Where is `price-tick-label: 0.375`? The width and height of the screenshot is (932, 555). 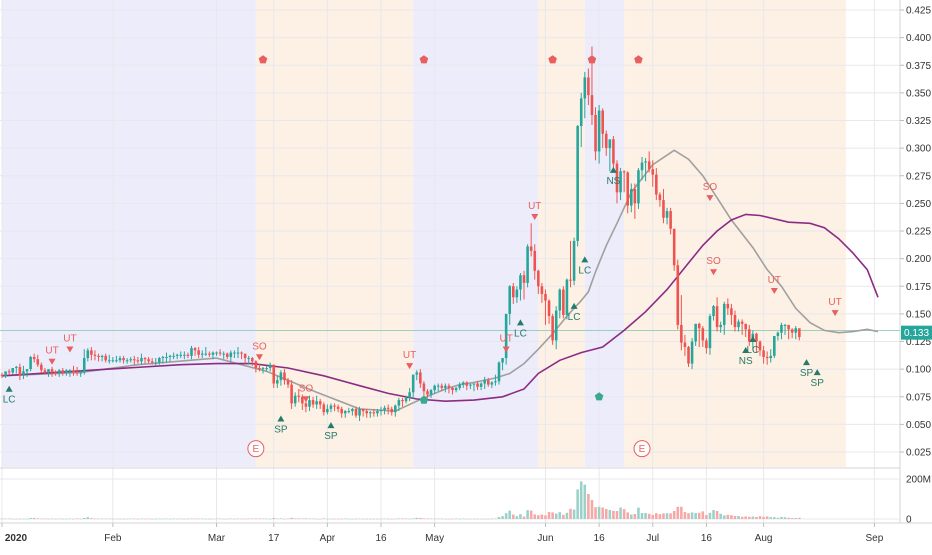
price-tick-label: 0.375 is located at coordinates (918, 66).